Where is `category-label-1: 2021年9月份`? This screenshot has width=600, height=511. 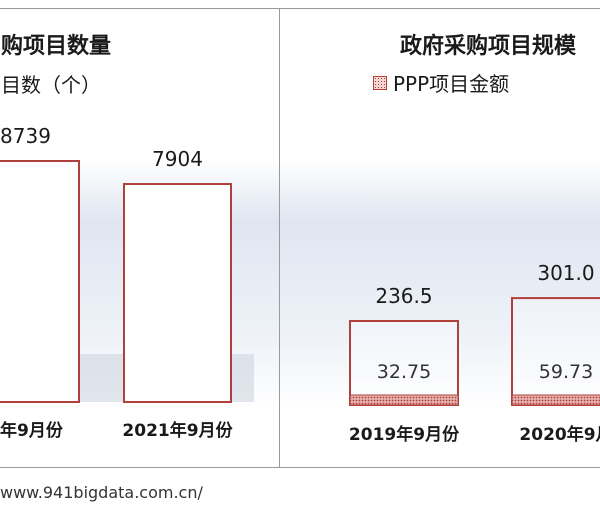 category-label-1: 2021年9月份 is located at coordinates (177, 430).